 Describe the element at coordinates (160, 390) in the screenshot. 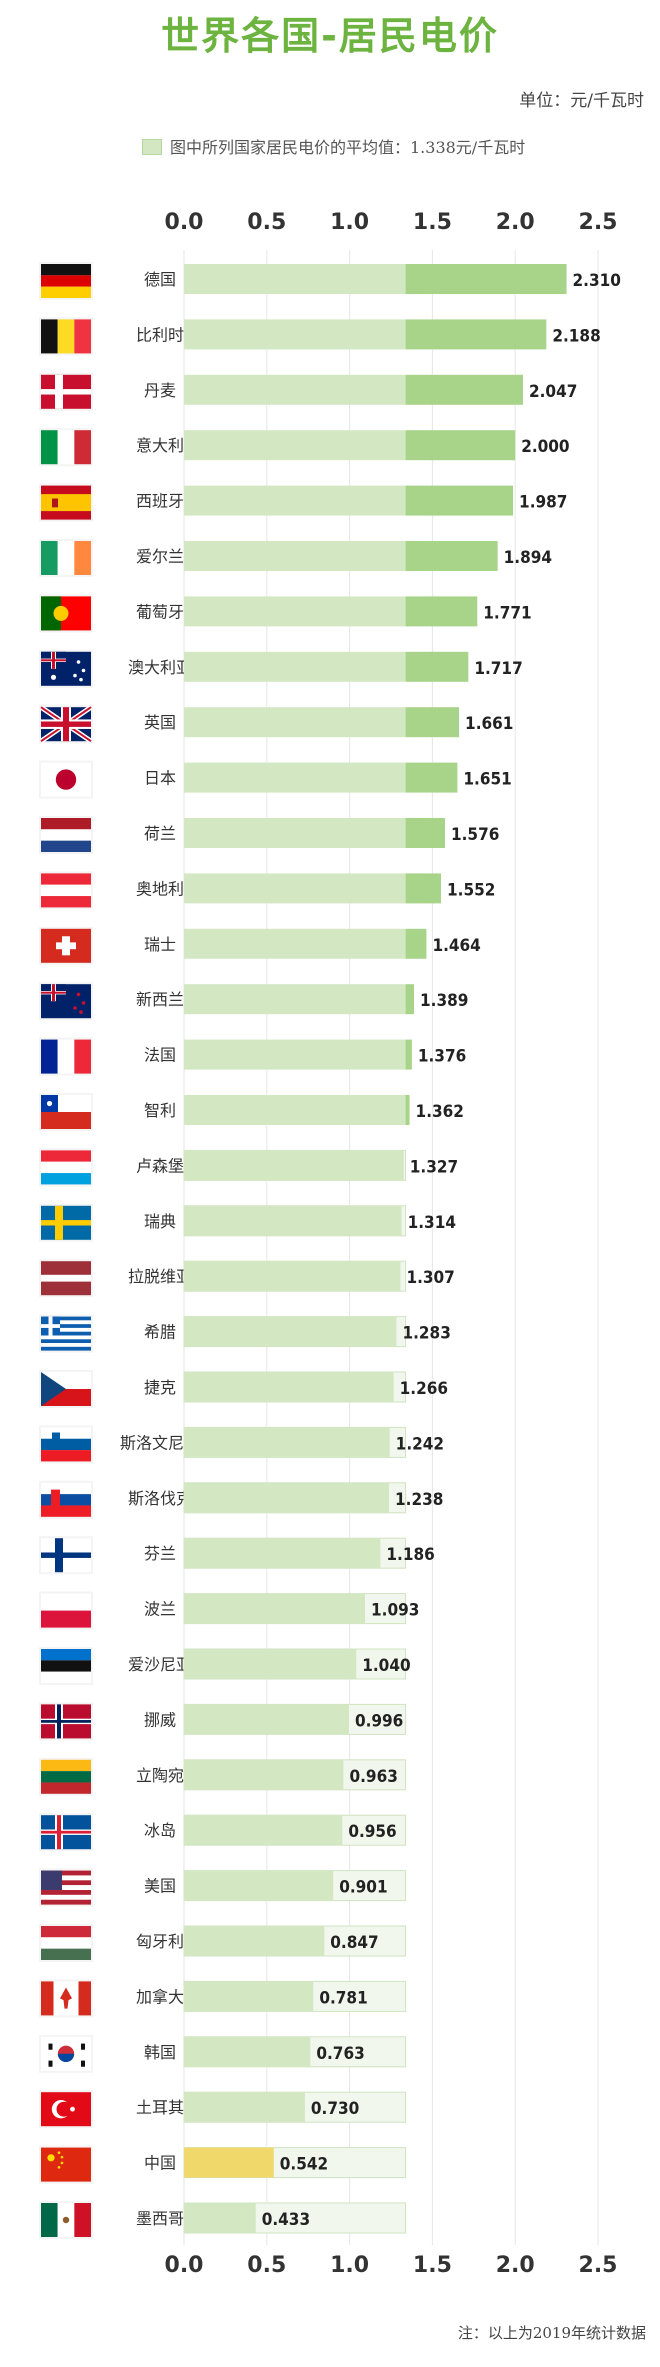

I see `country-label: 丹麦` at that location.